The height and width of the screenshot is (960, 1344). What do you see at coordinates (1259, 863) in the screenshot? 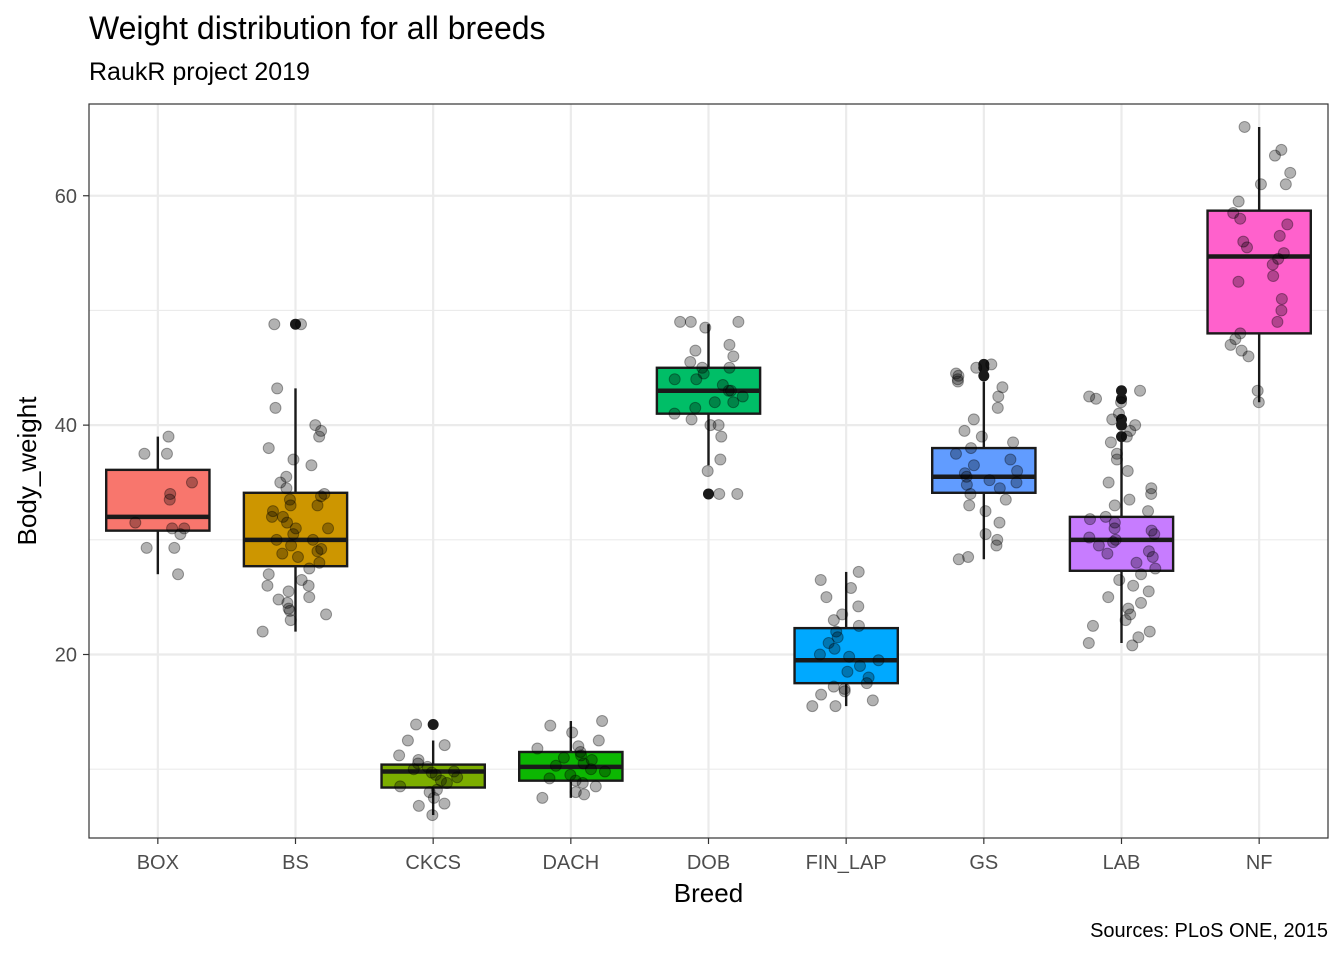
I see `x-tick-label: NF` at bounding box center [1259, 863].